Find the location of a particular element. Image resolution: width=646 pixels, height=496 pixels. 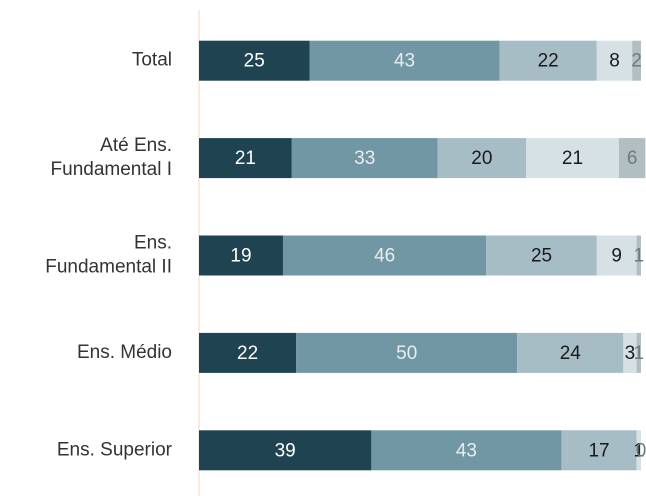

value-label: 20 is located at coordinates (481, 158).